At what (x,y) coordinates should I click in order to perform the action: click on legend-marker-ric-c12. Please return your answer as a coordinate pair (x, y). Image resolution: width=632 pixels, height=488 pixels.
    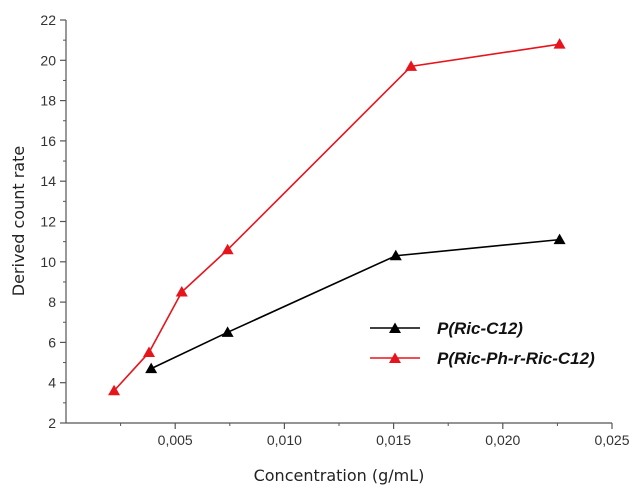
    Looking at the image, I should click on (395, 327).